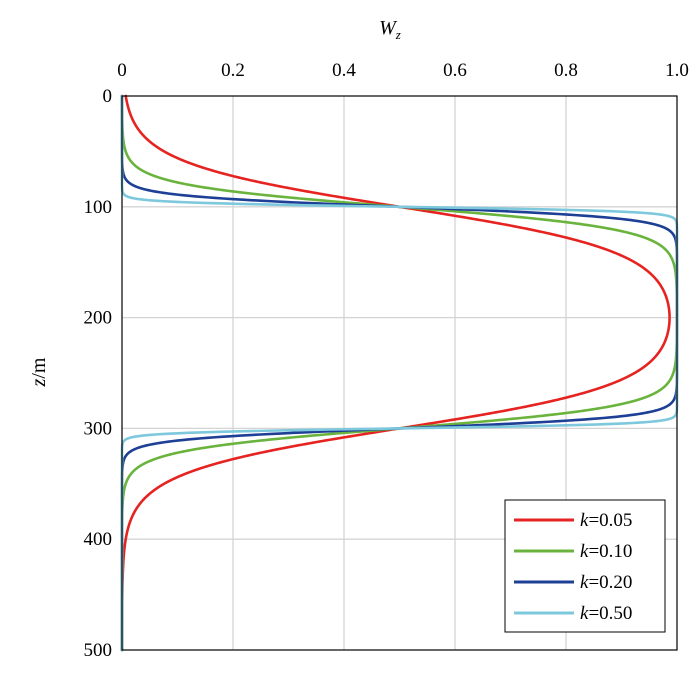 The width and height of the screenshot is (700, 676). I want to click on legend: k=0.05 k=0.10 k=0.20 k=0.50, so click(585, 566).